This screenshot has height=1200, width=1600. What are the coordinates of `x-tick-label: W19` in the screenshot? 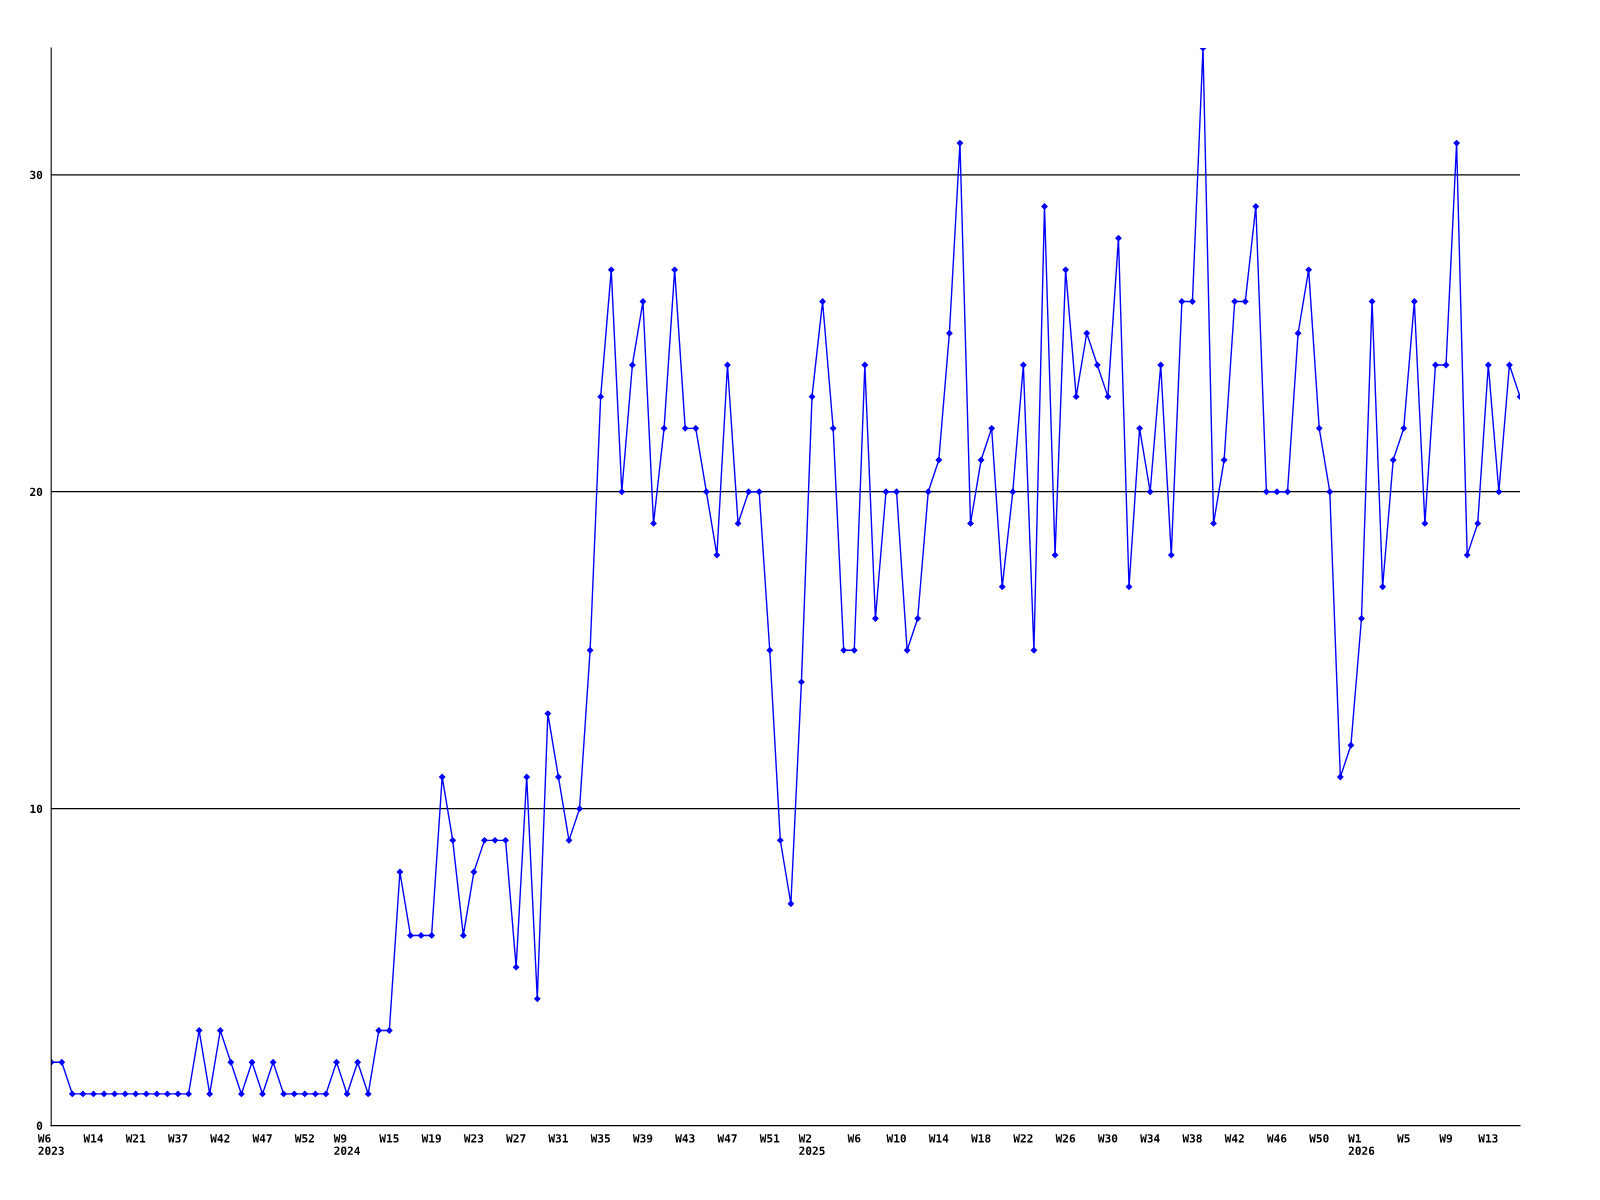 It's located at (431, 1138).